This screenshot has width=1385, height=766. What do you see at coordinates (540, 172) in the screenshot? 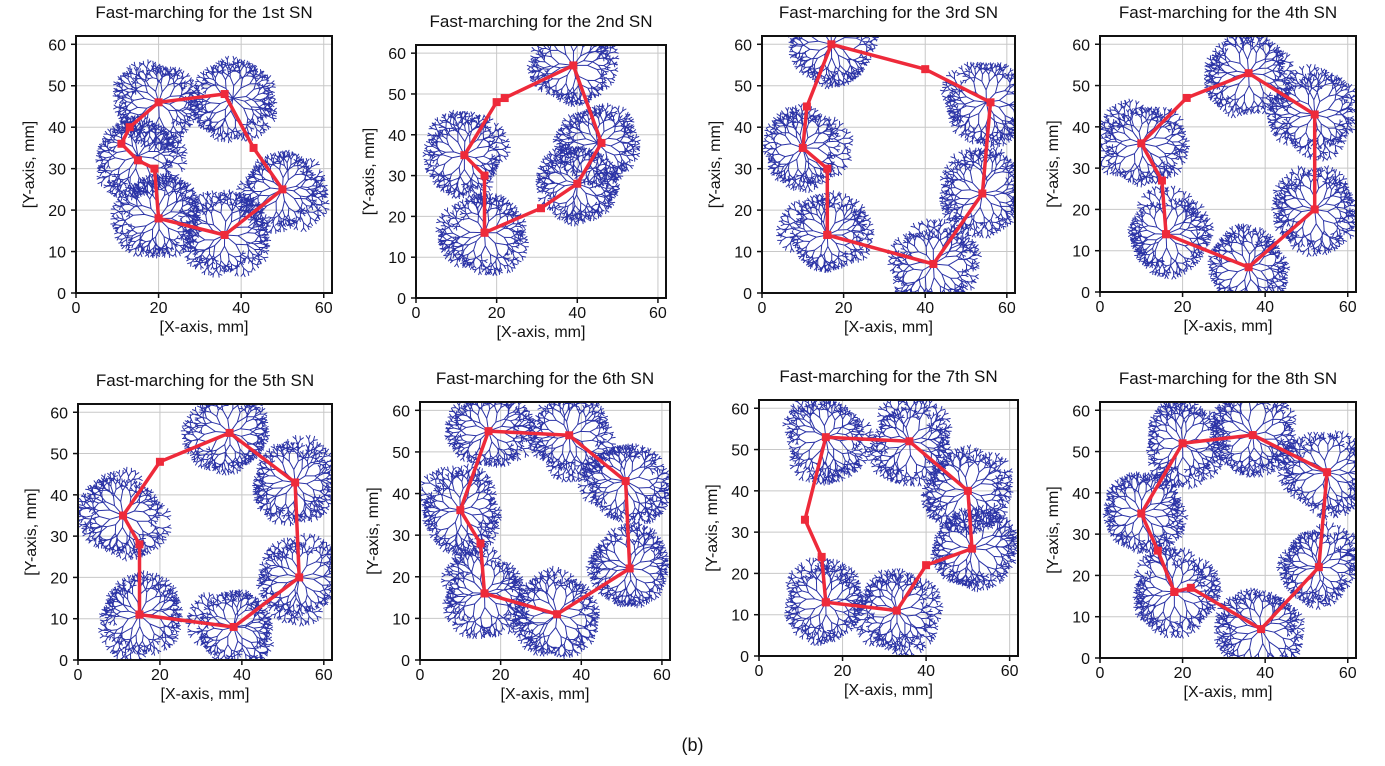
I see `grid` at bounding box center [540, 172].